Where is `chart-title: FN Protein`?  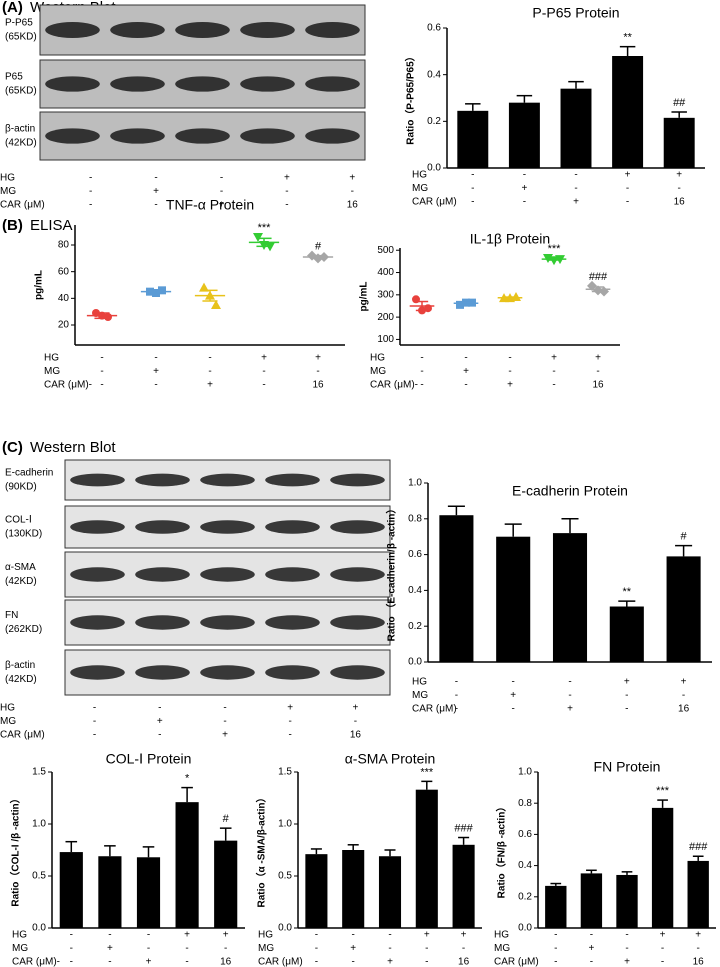 chart-title: FN Protein is located at coordinates (627, 767).